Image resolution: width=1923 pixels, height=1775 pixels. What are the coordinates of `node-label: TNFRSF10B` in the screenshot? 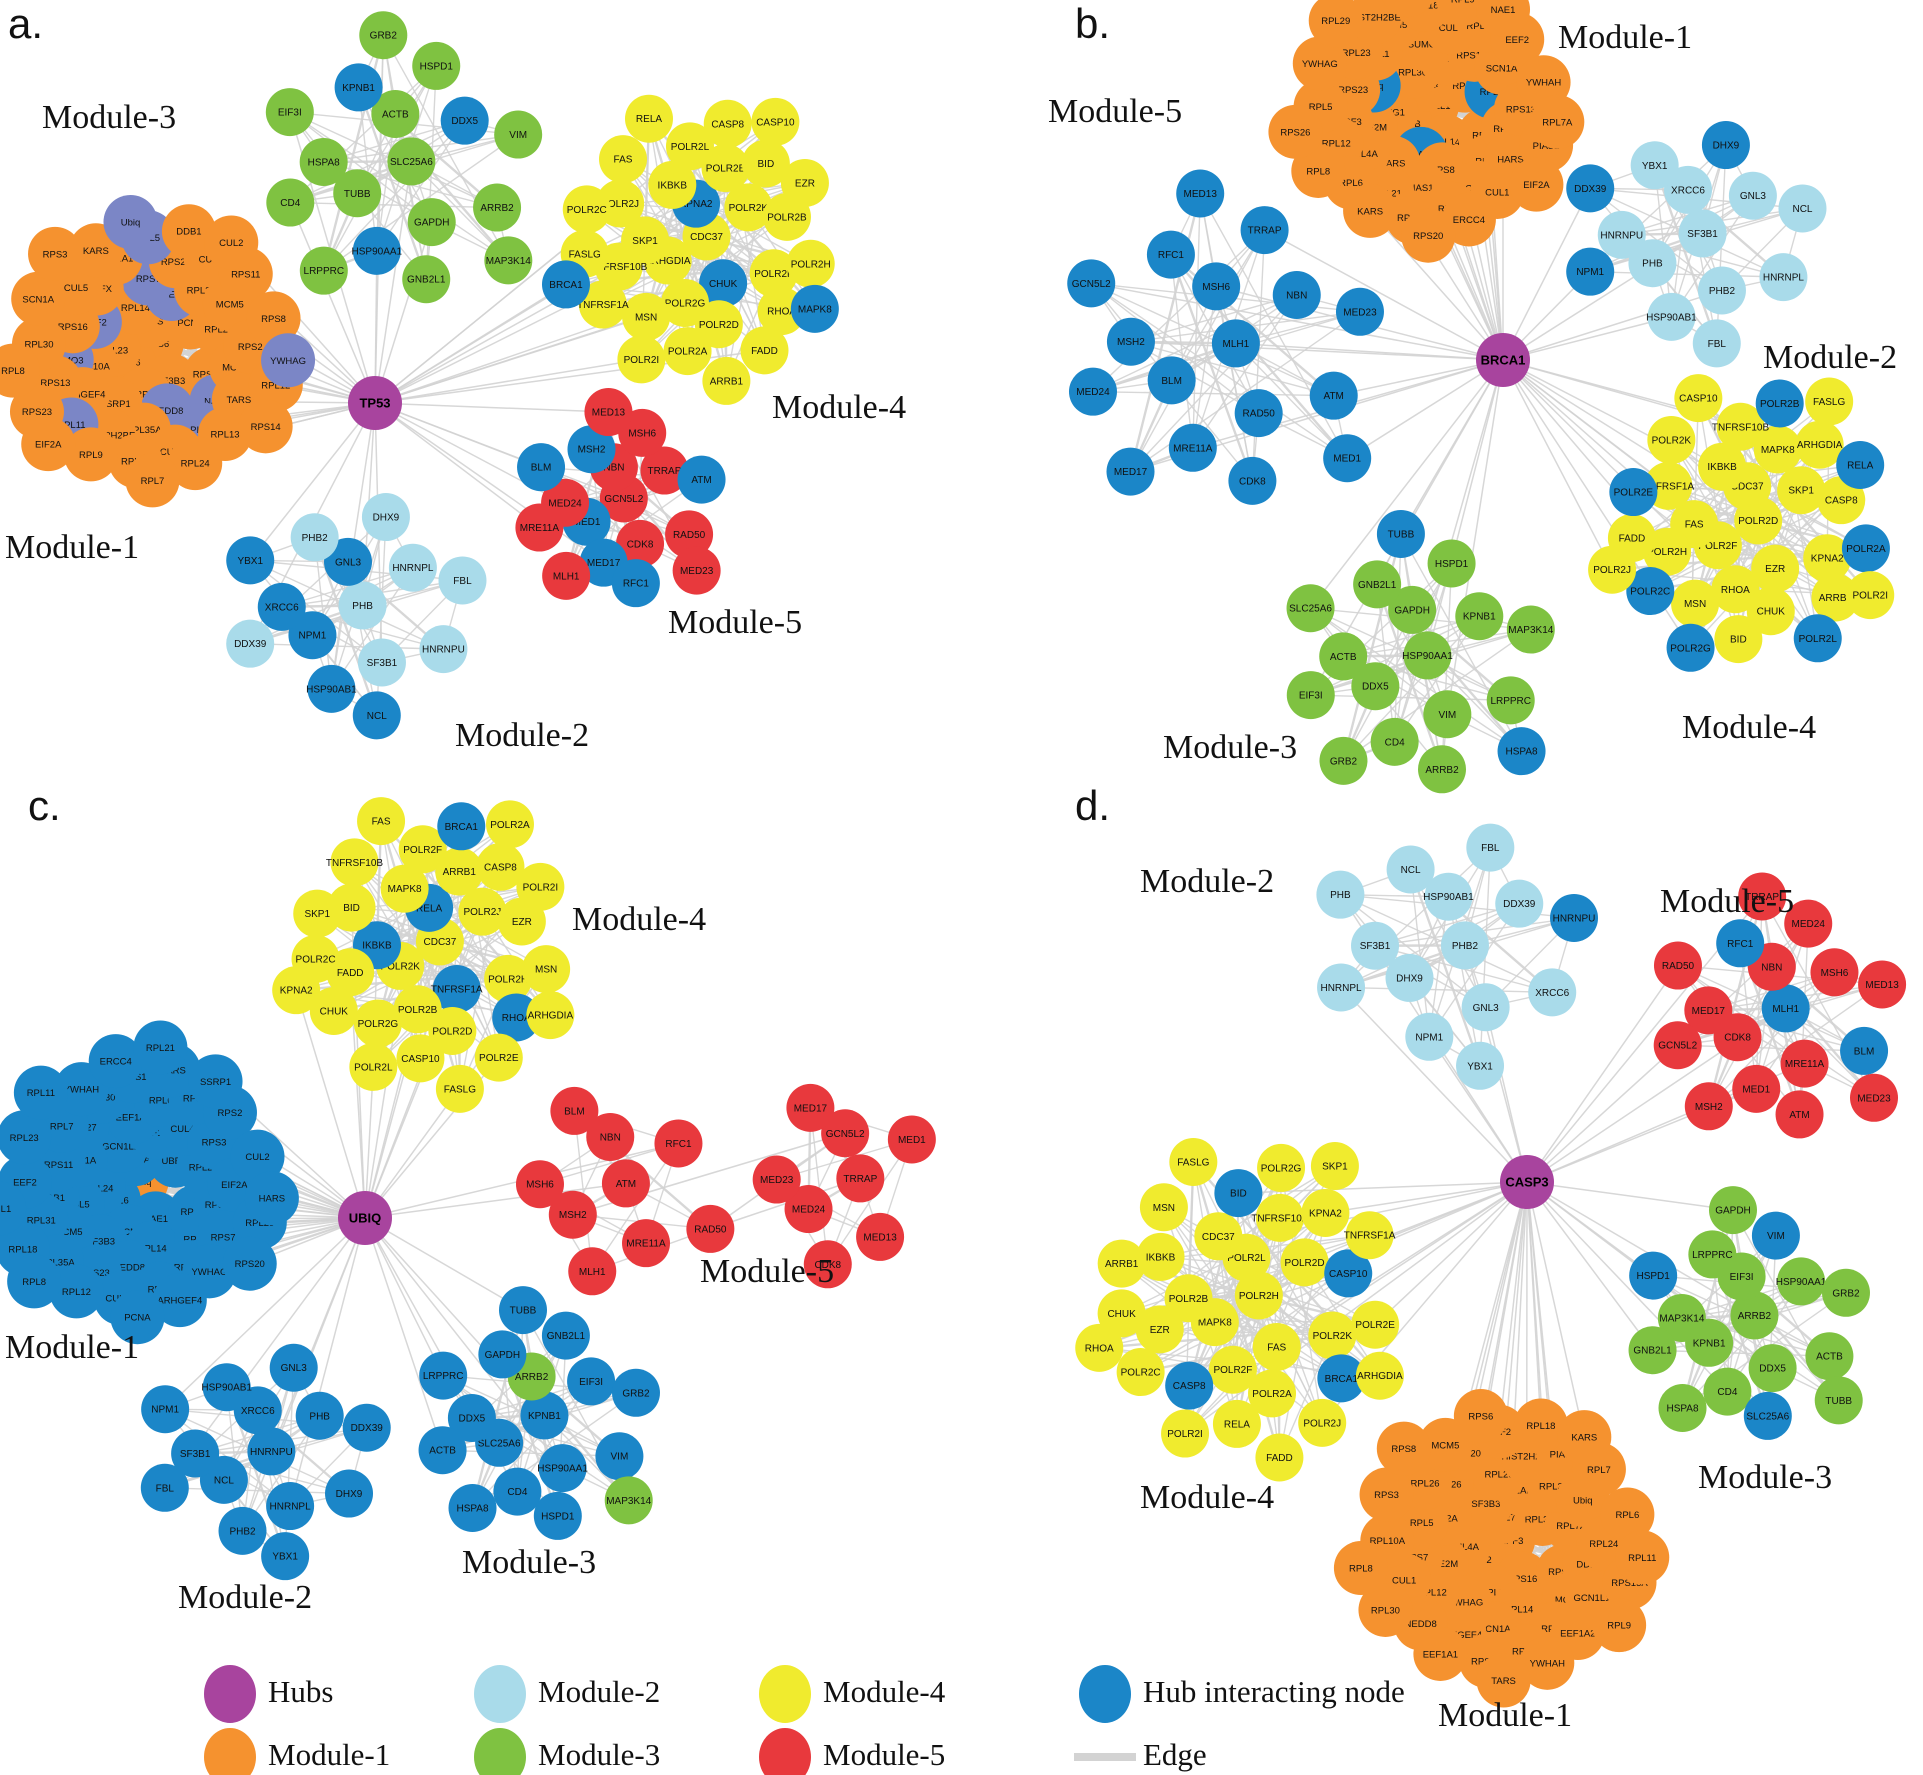 It's located at (1741, 427).